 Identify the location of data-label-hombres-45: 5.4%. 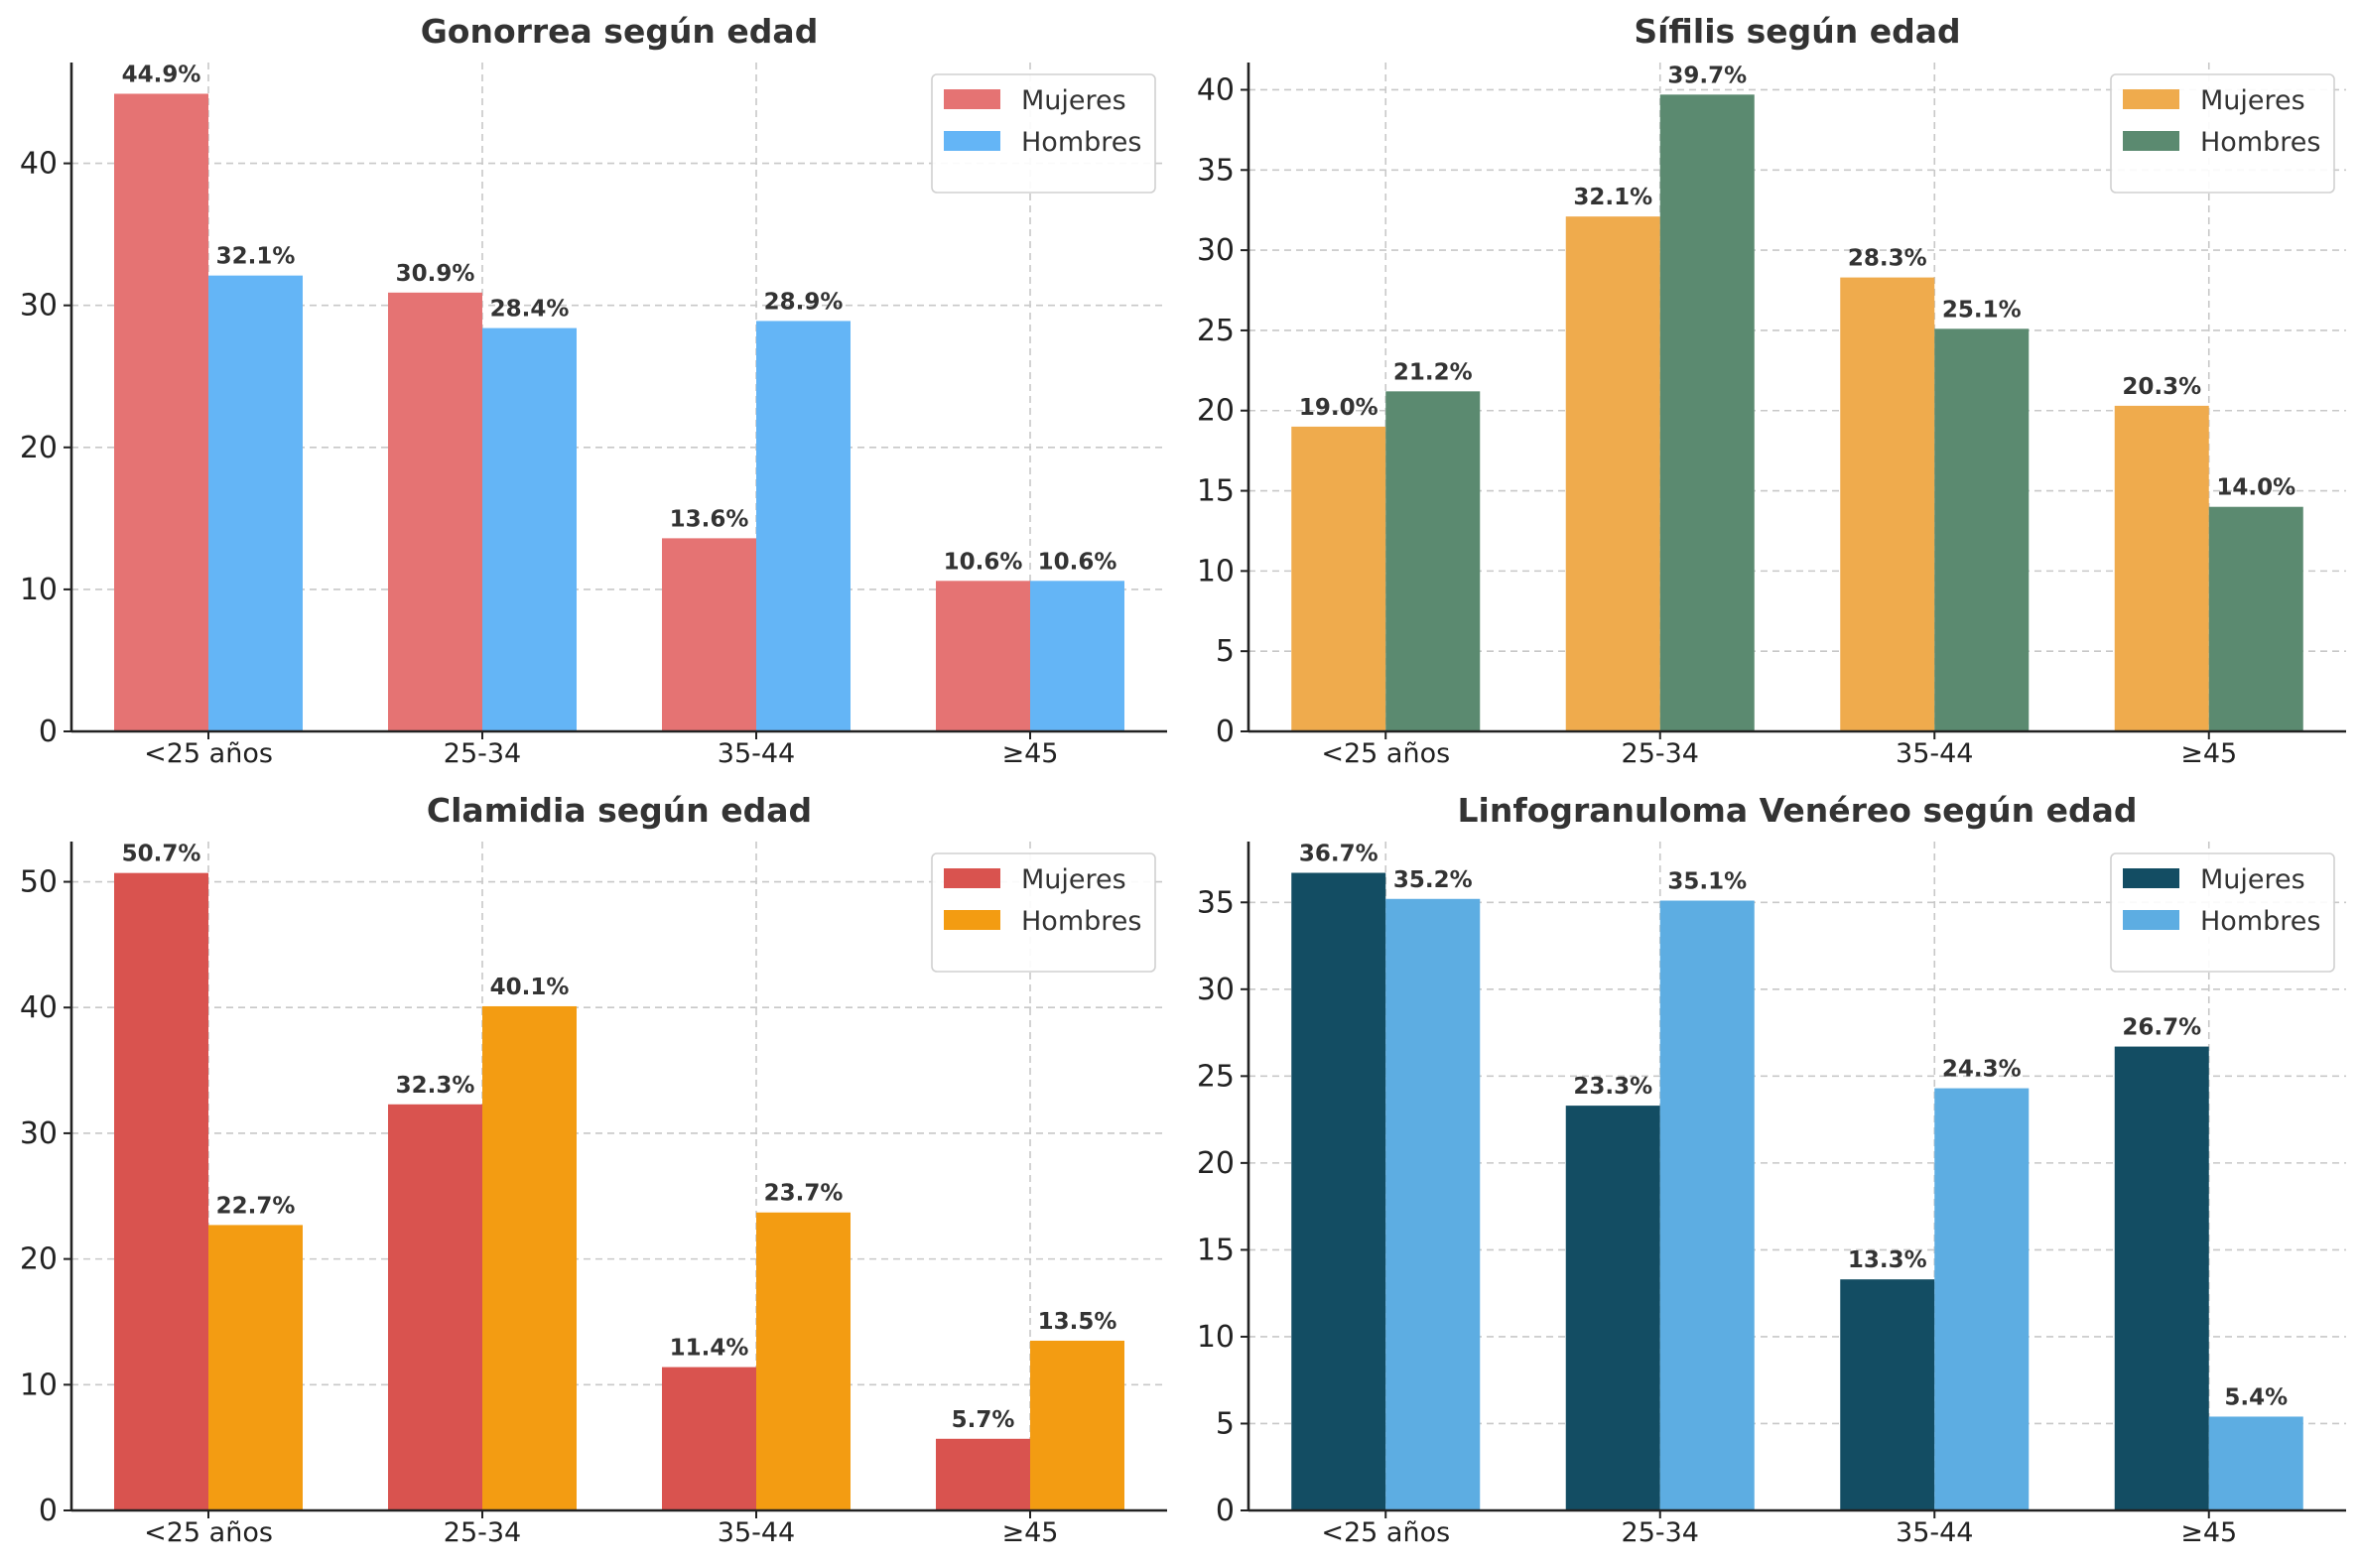
(2256, 1397).